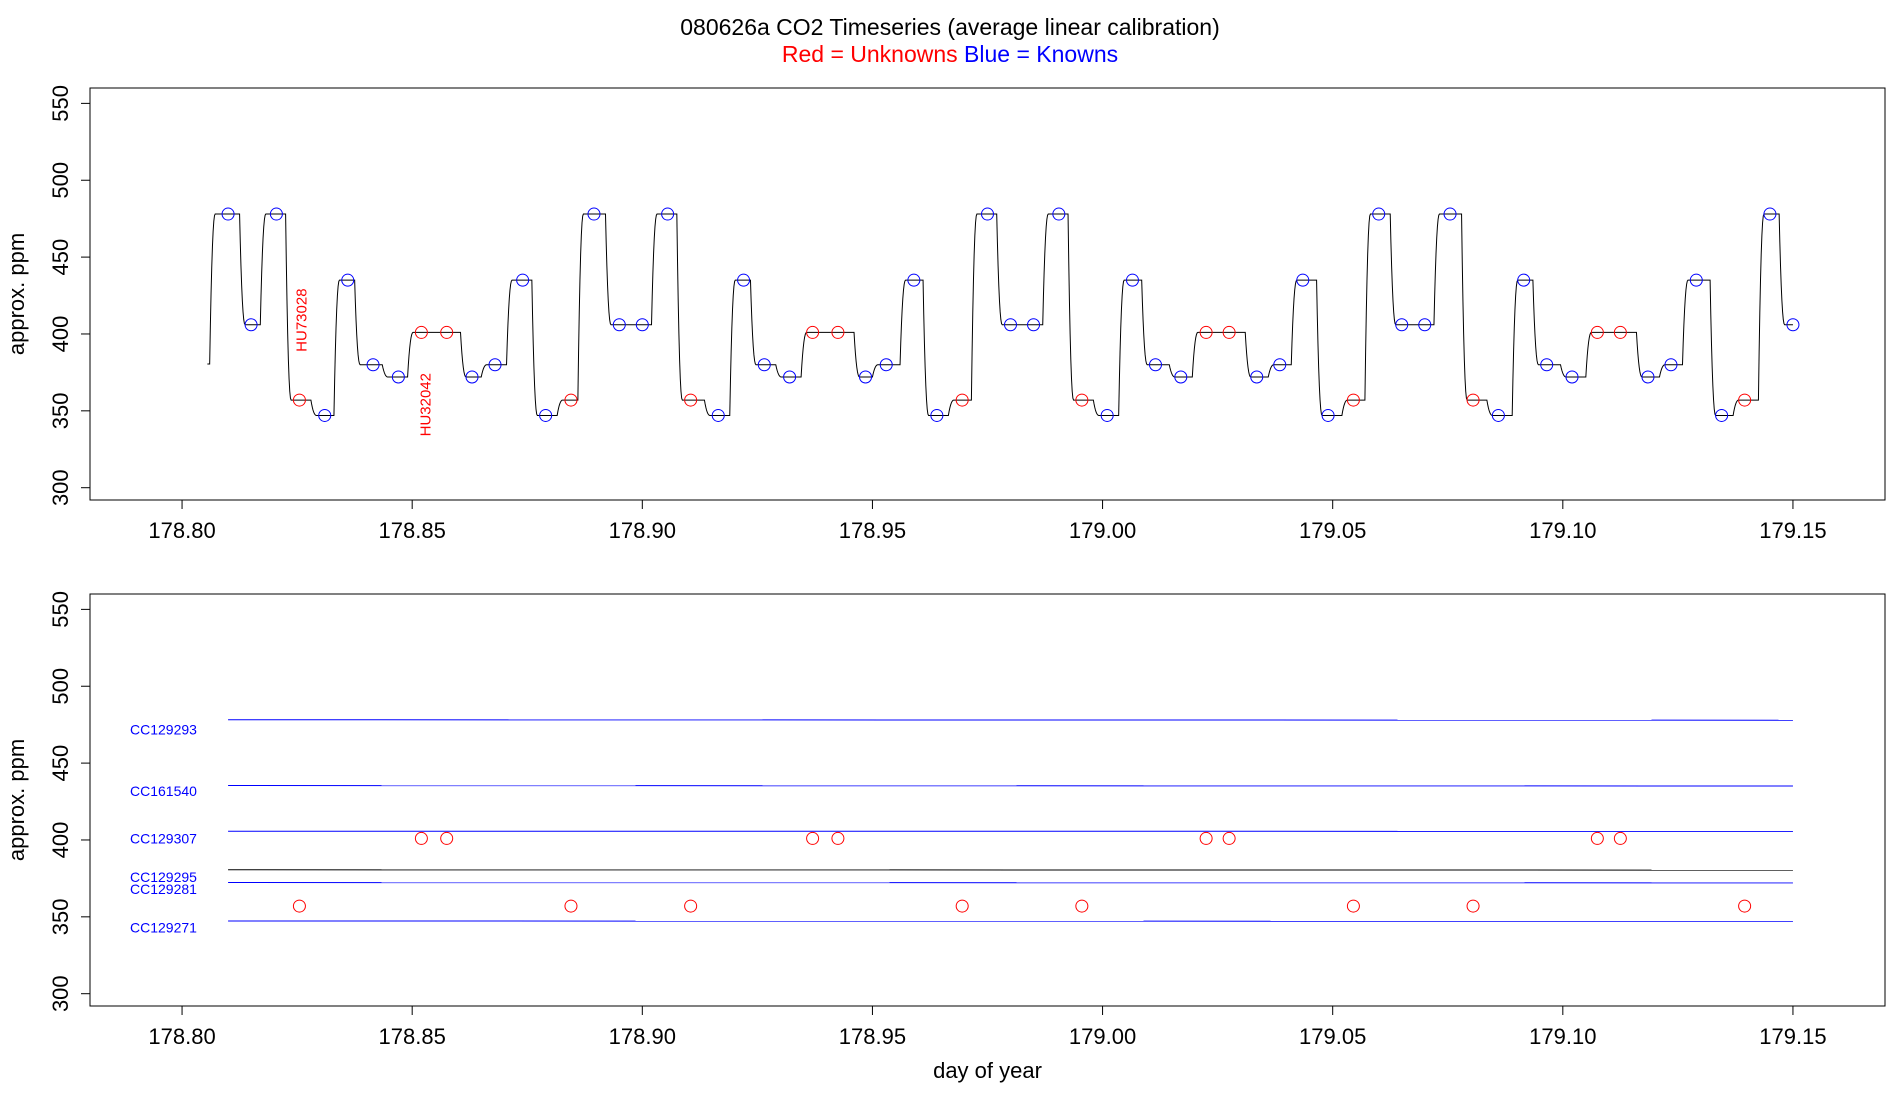 This screenshot has width=1900, height=1100. What do you see at coordinates (1102, 1036) in the screenshot?
I see `bottom-x-tick-label: 179.00` at bounding box center [1102, 1036].